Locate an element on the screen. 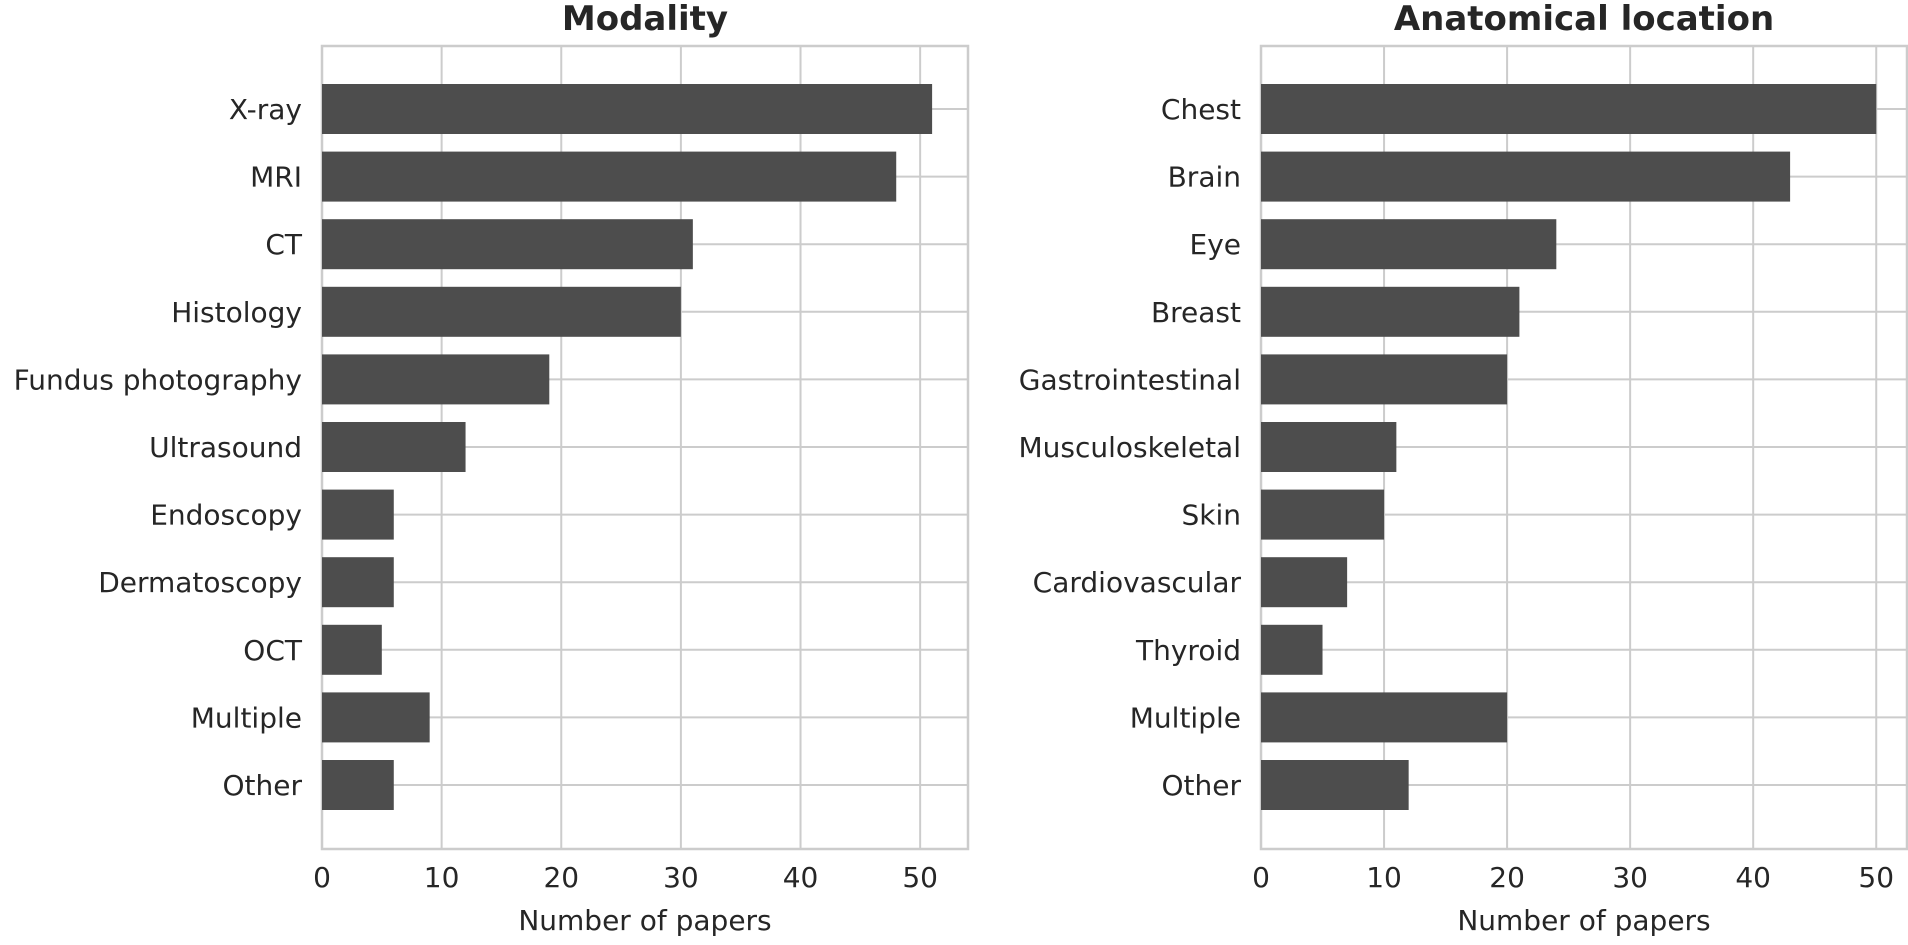 The height and width of the screenshot is (945, 1908). bar-cardiovascular is located at coordinates (1304, 582).